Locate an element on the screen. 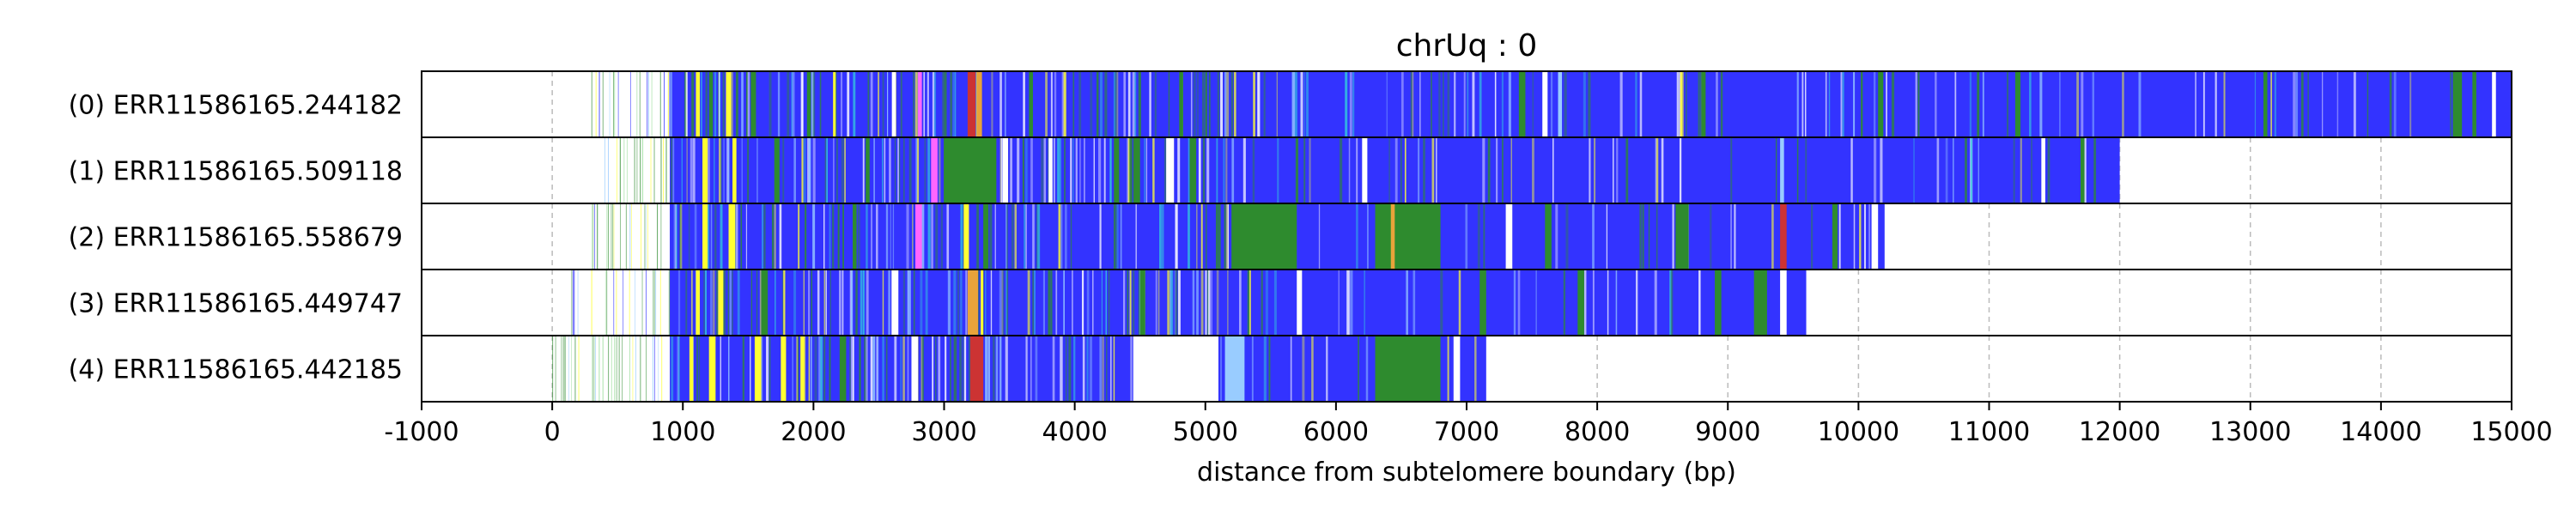 This screenshot has width=2576, height=515. x-tick-label: 6000 is located at coordinates (1336, 432).